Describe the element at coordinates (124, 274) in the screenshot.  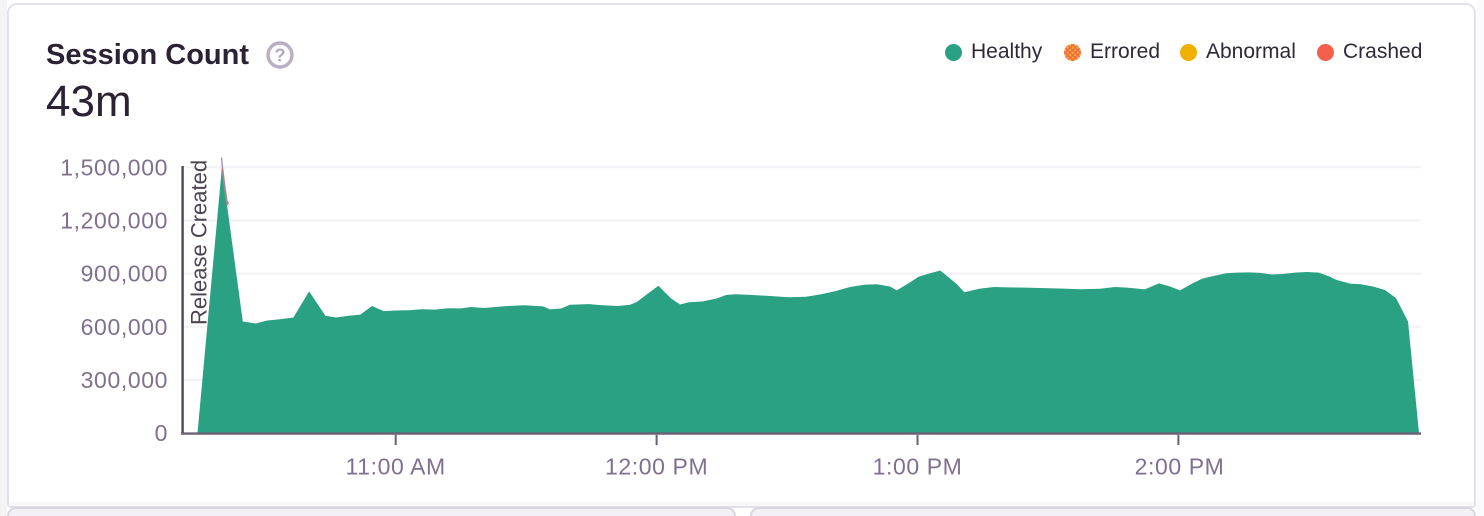
I see `svg-text: 900,000` at that location.